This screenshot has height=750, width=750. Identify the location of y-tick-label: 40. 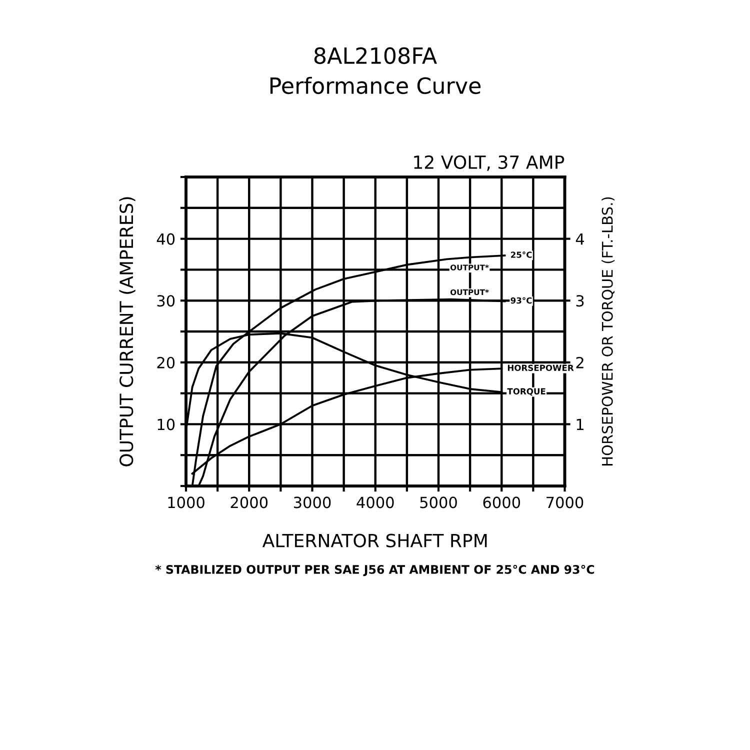
(165, 239).